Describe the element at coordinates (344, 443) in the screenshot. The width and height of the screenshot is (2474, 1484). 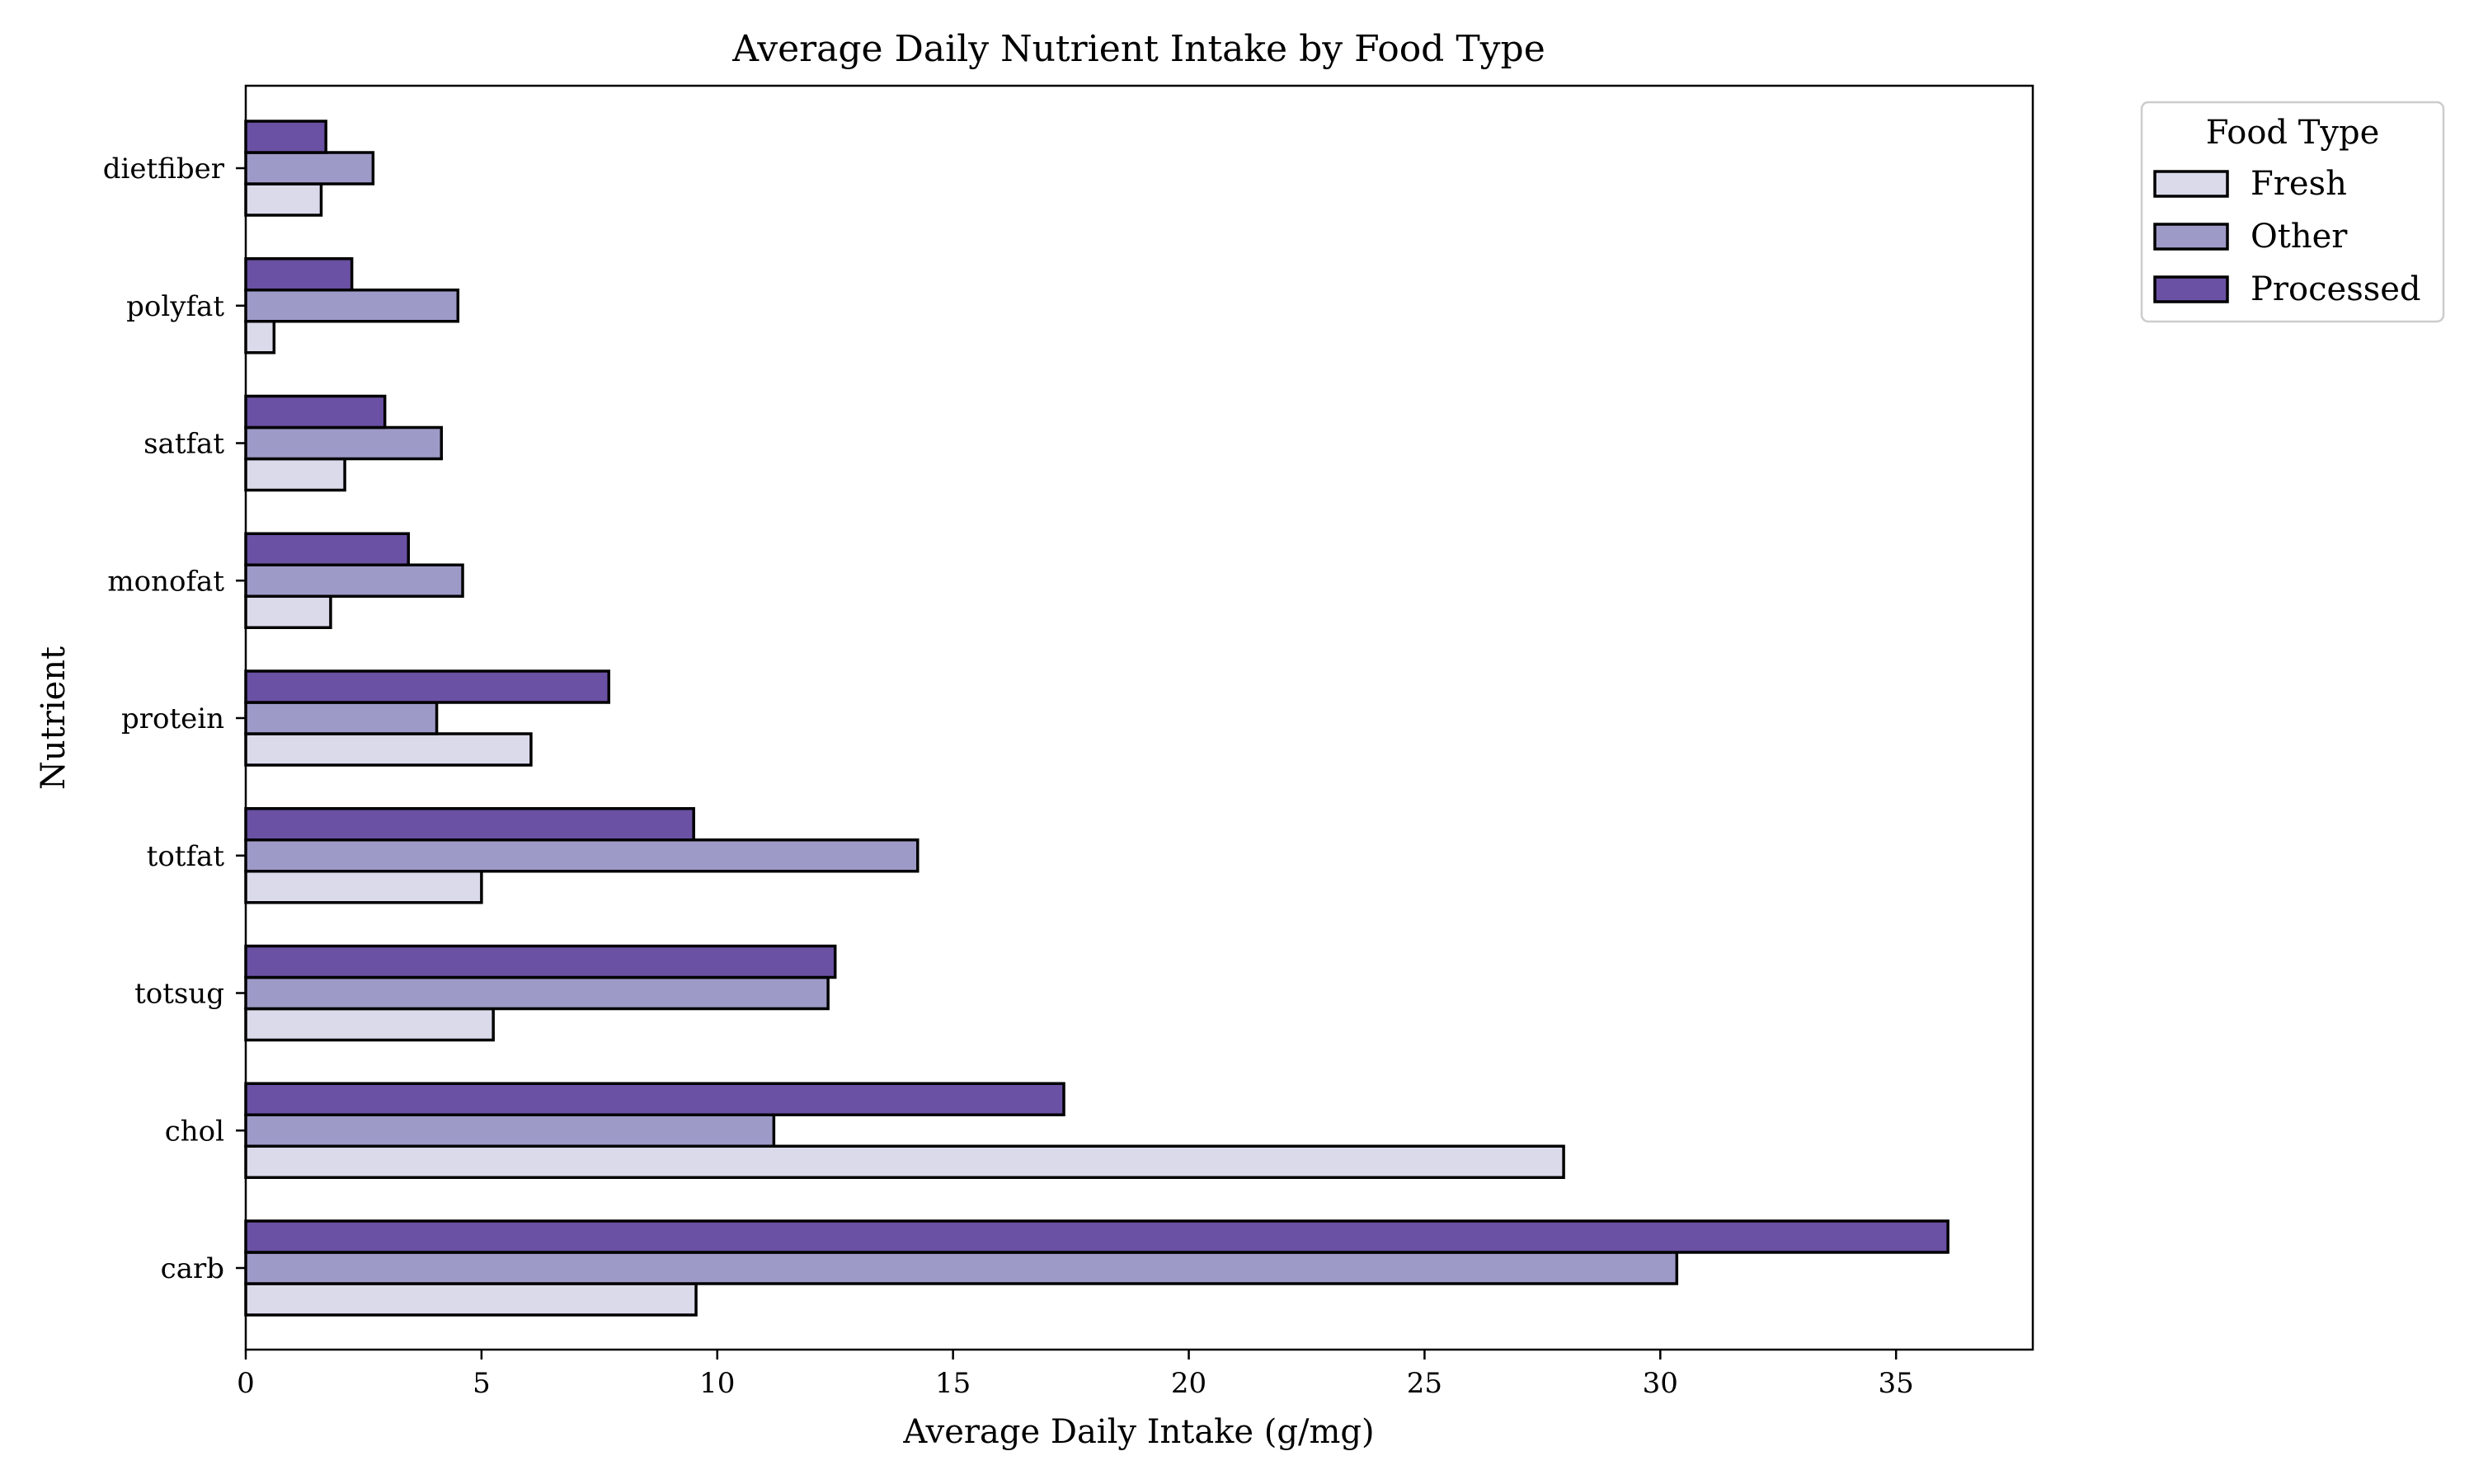
I see `bar-satfat-other` at that location.